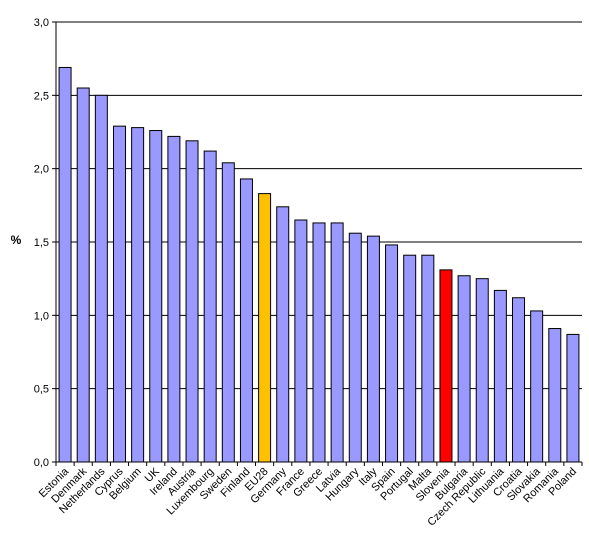 The width and height of the screenshot is (589, 545). I want to click on bar-ireland, so click(174, 299).